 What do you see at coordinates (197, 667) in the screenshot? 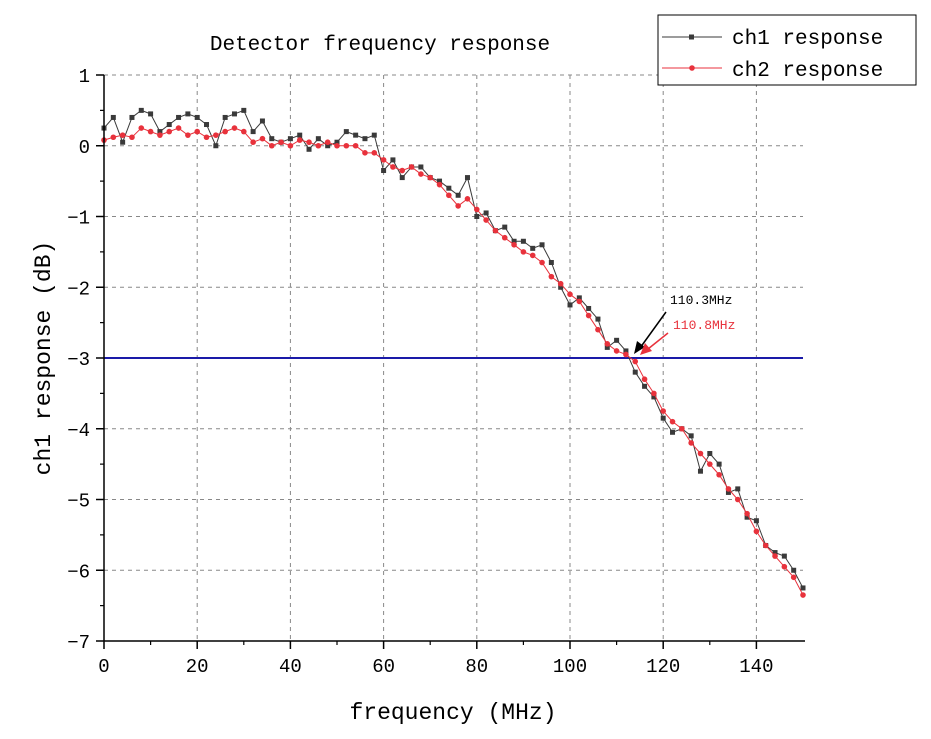
I see `x-tick-label: 20` at bounding box center [197, 667].